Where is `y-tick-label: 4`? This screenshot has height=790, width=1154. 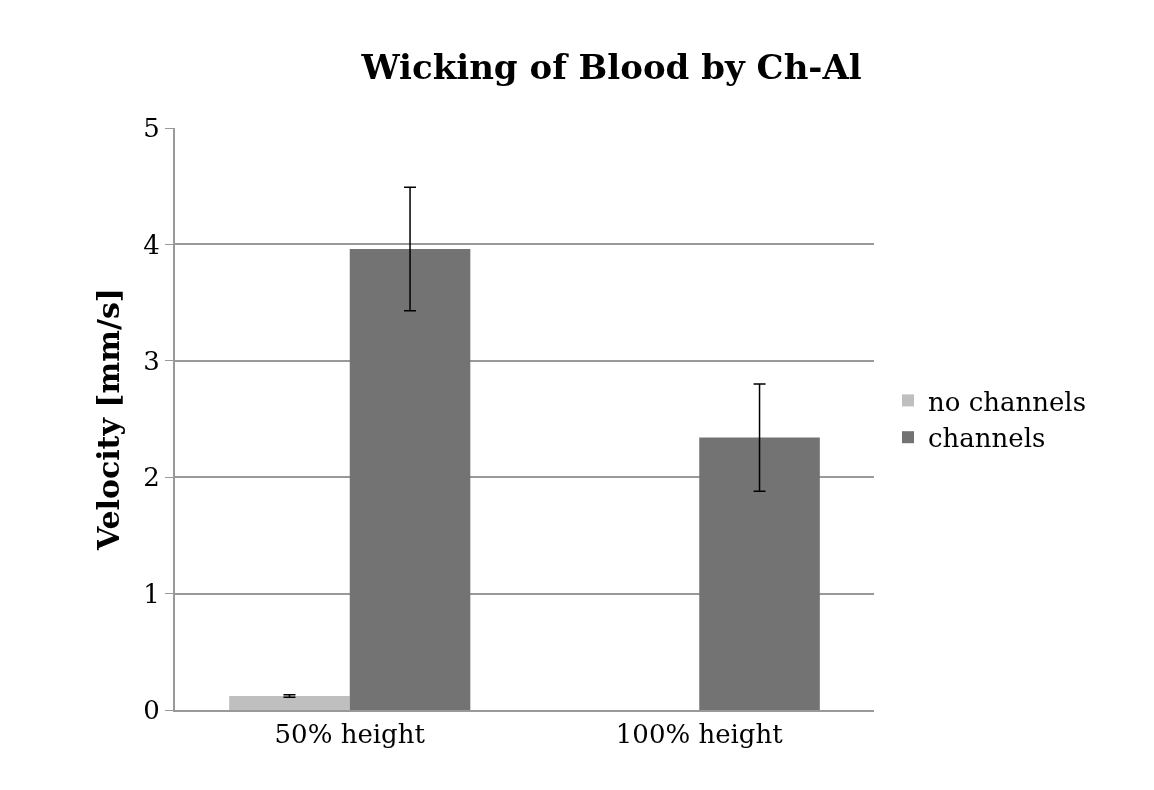
y-tick-label: 4 is located at coordinates (151, 244).